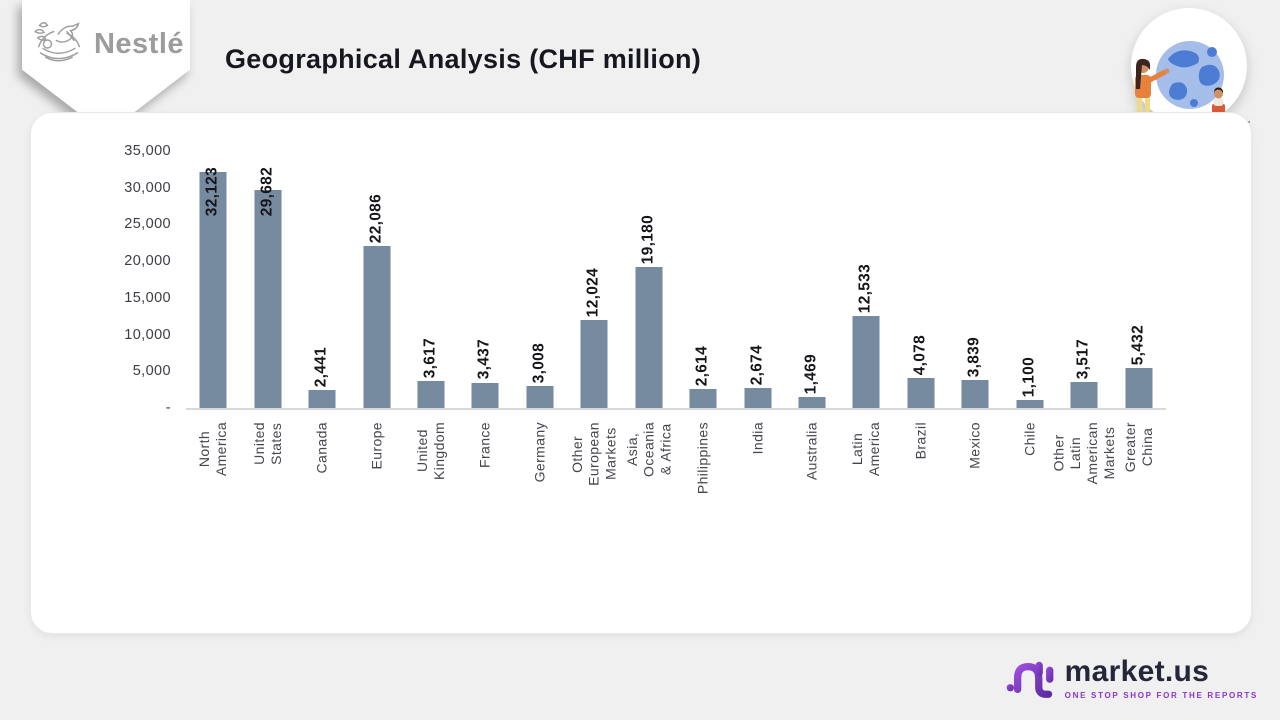  What do you see at coordinates (1152, 90) in the screenshot?
I see `woman-figure` at bounding box center [1152, 90].